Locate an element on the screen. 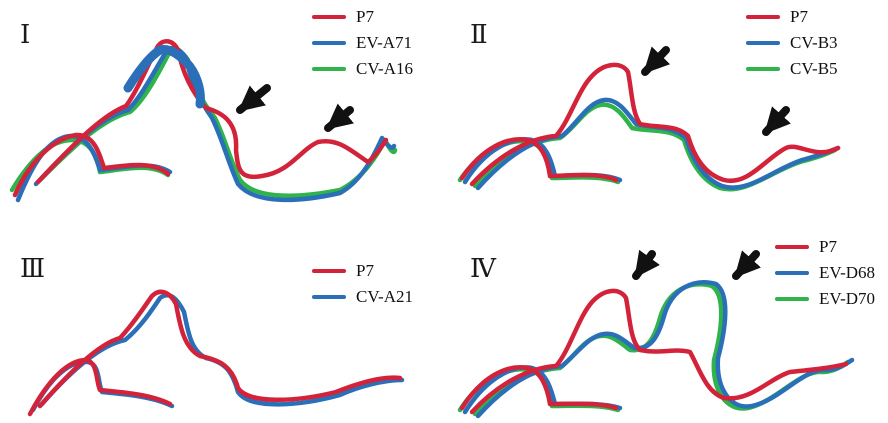  legend-label: CV-A16 is located at coordinates (384, 68).